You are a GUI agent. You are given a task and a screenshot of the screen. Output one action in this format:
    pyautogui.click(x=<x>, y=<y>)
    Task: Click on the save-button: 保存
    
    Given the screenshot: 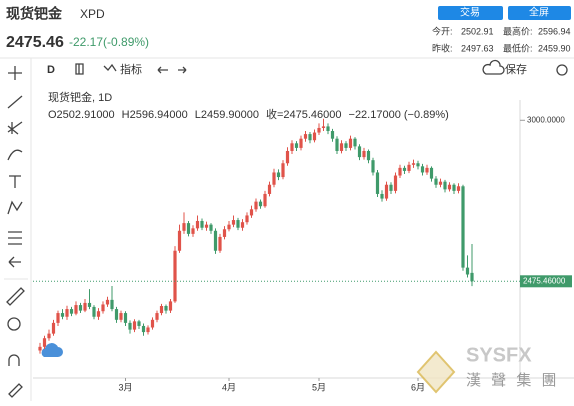 What is the action you would take?
    pyautogui.click(x=516, y=69)
    